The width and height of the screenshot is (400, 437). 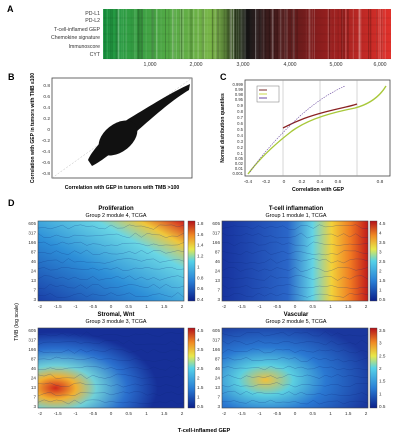 What do you see at coordinates (238, 173) in the screenshot?
I see `c-ytick: 0.001` at bounding box center [238, 173].